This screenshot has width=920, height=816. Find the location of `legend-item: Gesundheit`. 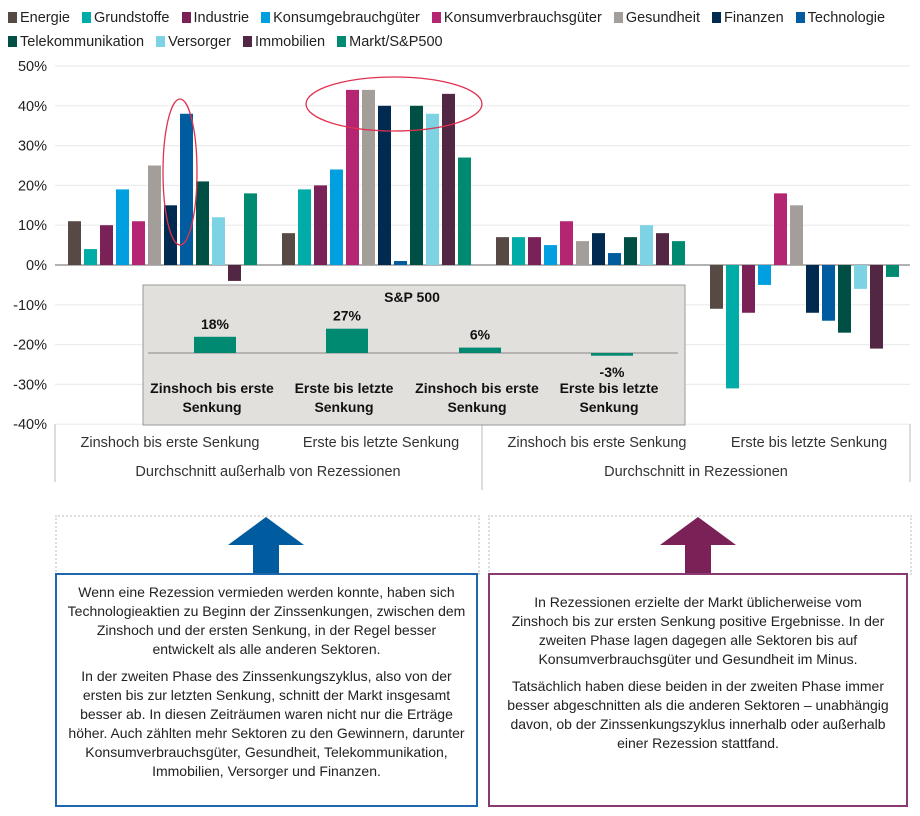

legend-item: Gesundheit is located at coordinates (656, 18).